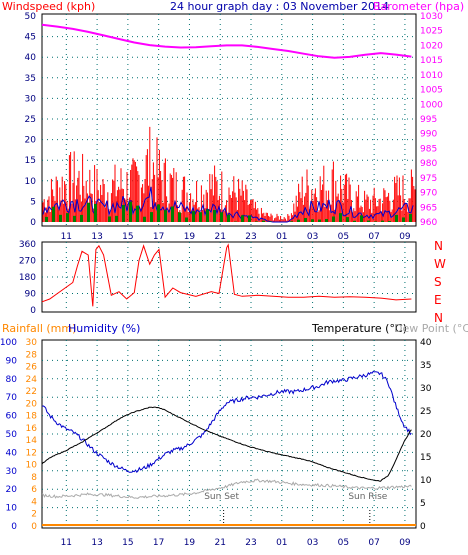 This screenshot has width=468, height=555. What do you see at coordinates (39, 328) in the screenshot?
I see `rainfall-axis-title: Rainfall (mm)` at bounding box center [39, 328].